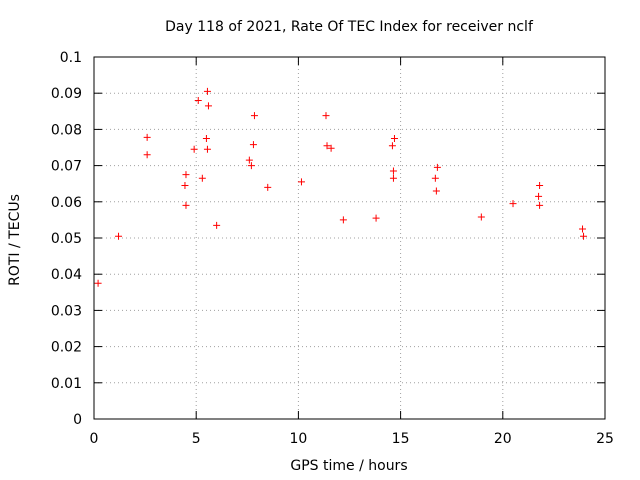  What do you see at coordinates (66, 203) in the screenshot?
I see `y-tick-label: 0.06` at bounding box center [66, 203].